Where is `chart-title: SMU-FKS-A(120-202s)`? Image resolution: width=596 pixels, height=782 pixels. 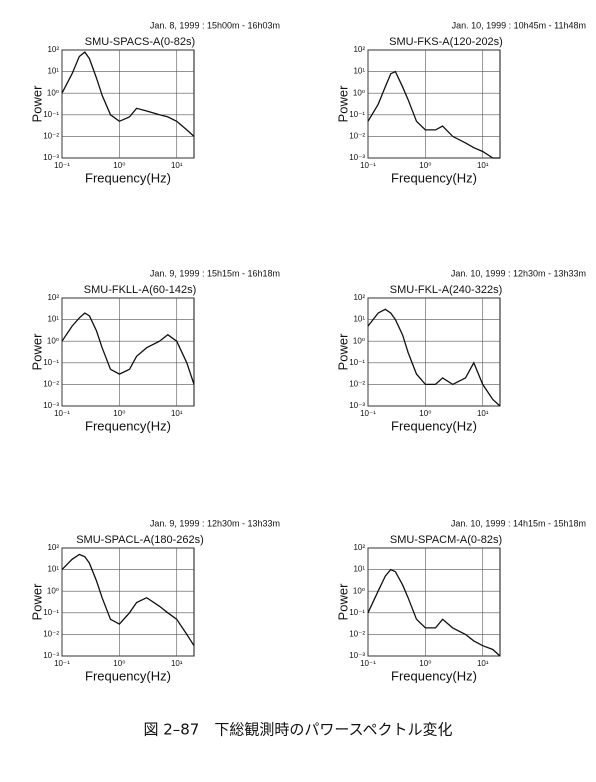 chart-title: SMU-FKS-A(120-202s) is located at coordinates (446, 42).